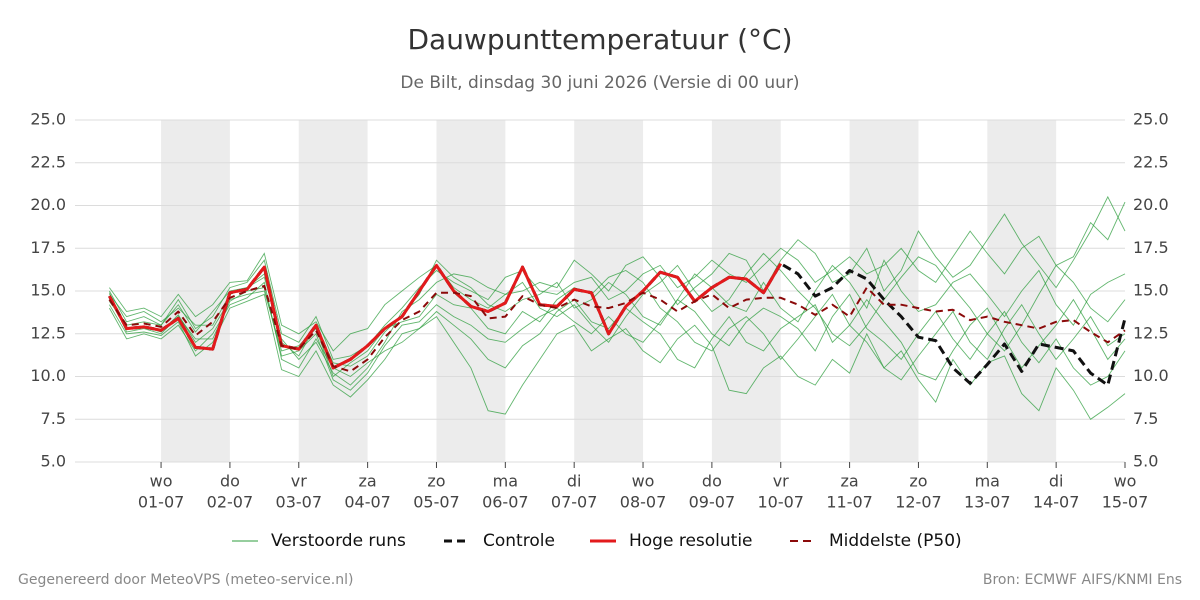 This screenshot has width=1200, height=600. What do you see at coordinates (367, 502) in the screenshot?
I see `x-tick-label: 04-07` at bounding box center [367, 502].